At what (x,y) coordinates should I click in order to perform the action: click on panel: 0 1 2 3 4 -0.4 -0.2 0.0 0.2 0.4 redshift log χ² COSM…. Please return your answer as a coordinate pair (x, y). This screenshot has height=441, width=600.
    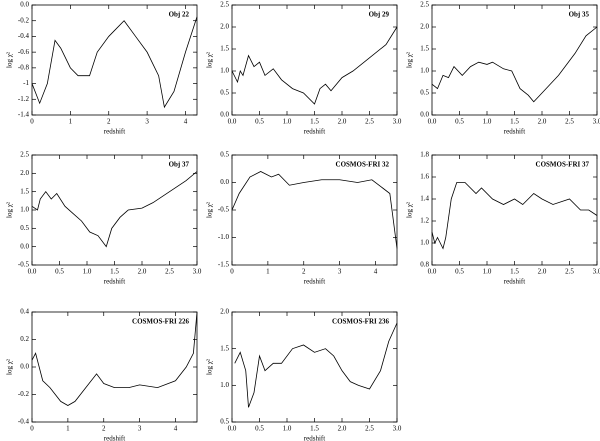
    Looking at the image, I should click on (102, 374).